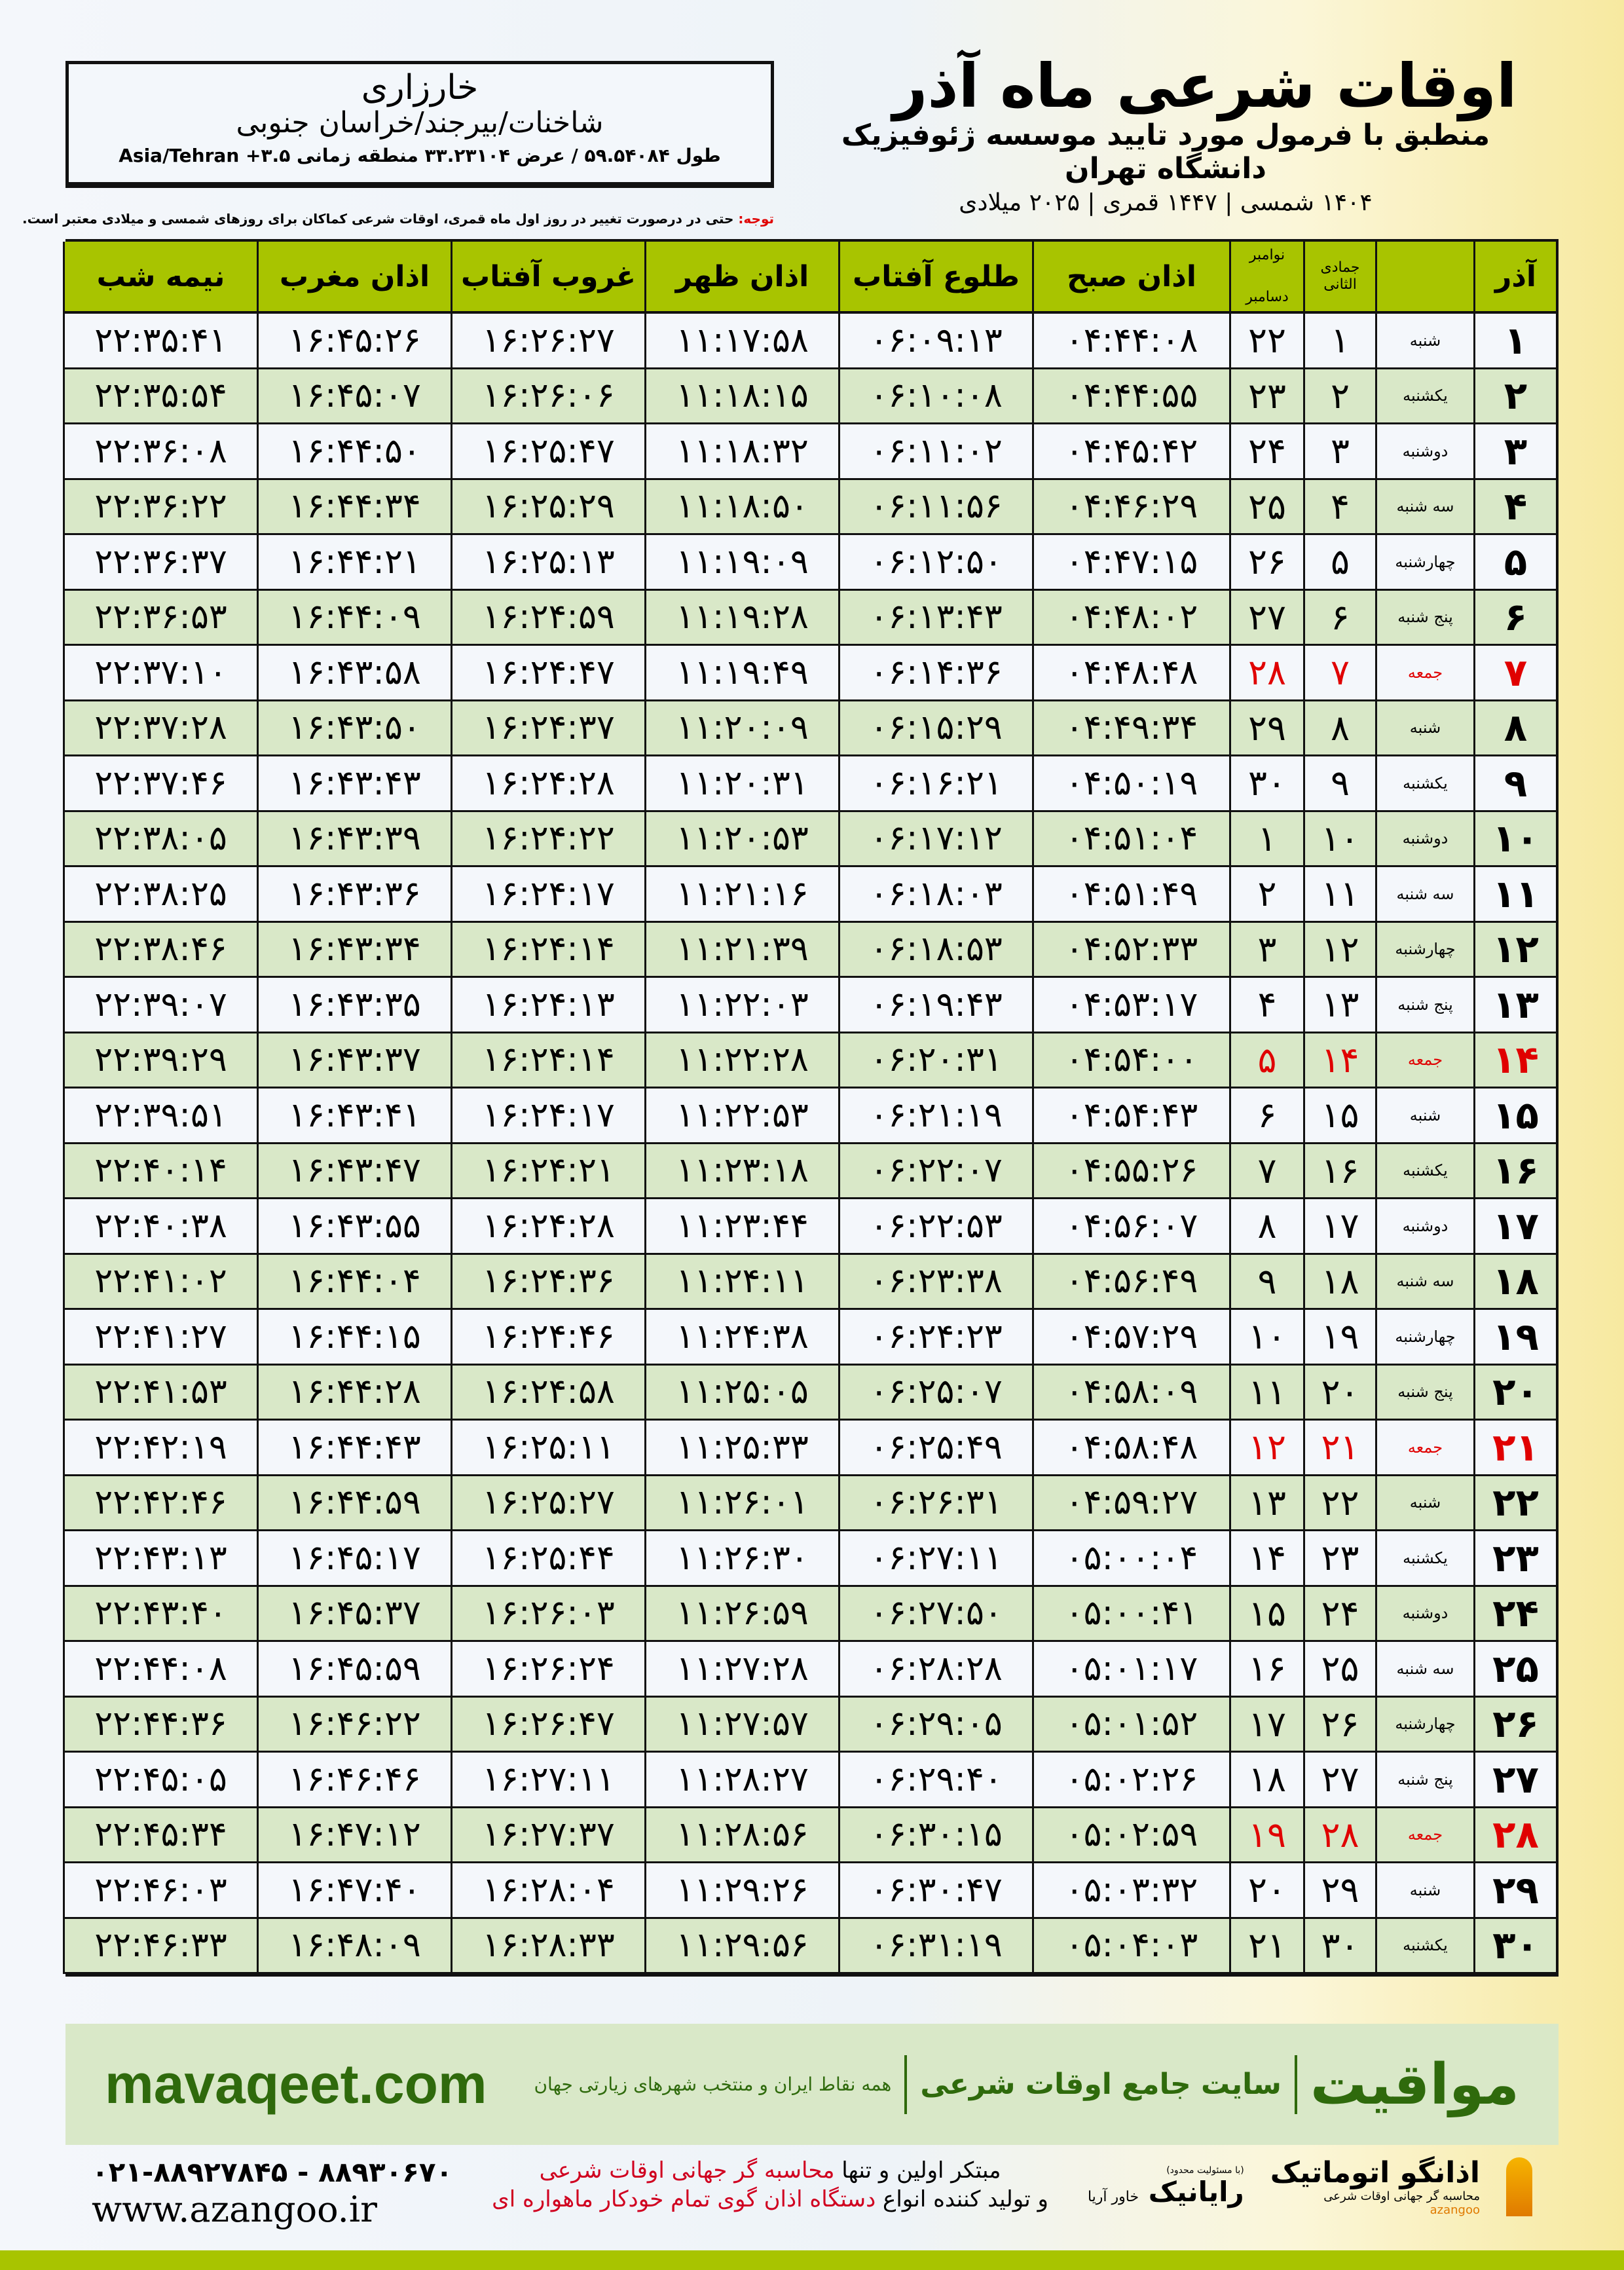  What do you see at coordinates (935, 1614) in the screenshot?
I see `cell-tolu: ۰۶:۲۷:۵۰` at bounding box center [935, 1614].